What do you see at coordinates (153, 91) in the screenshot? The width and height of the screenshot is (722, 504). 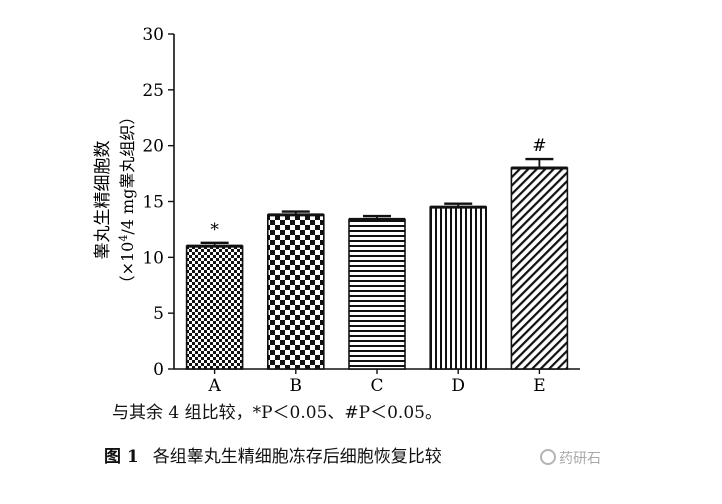 I see `y-tick-label: 25` at bounding box center [153, 91].